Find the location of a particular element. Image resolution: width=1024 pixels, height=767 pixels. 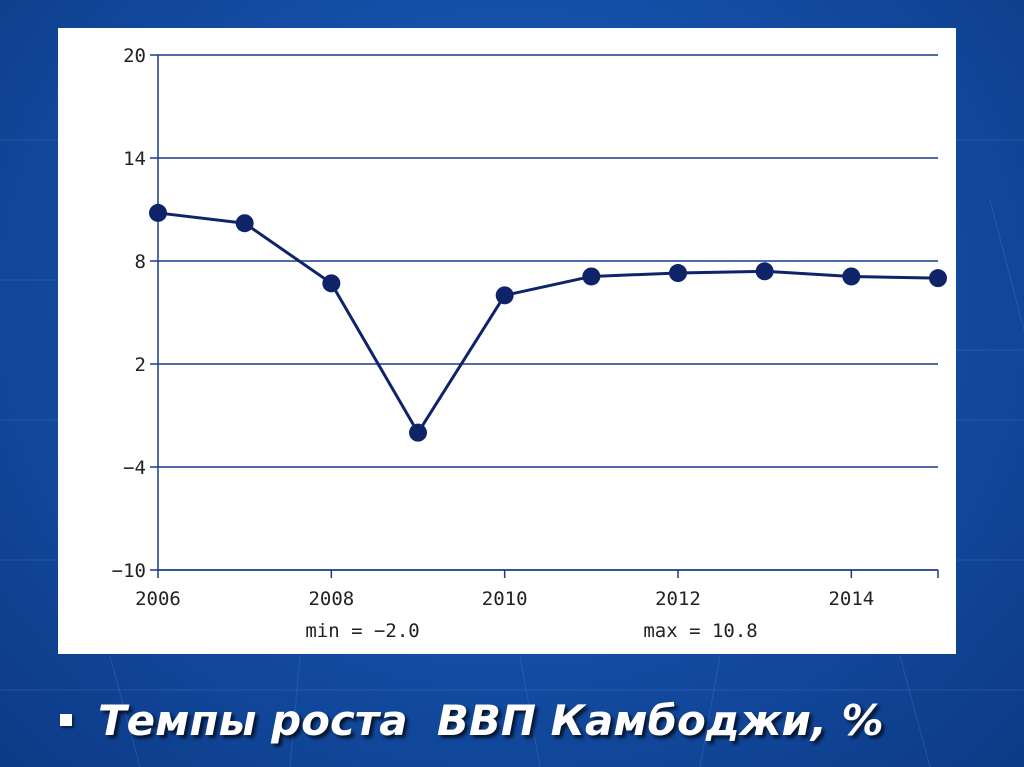

y-tick-label: 8 is located at coordinates (140, 262).